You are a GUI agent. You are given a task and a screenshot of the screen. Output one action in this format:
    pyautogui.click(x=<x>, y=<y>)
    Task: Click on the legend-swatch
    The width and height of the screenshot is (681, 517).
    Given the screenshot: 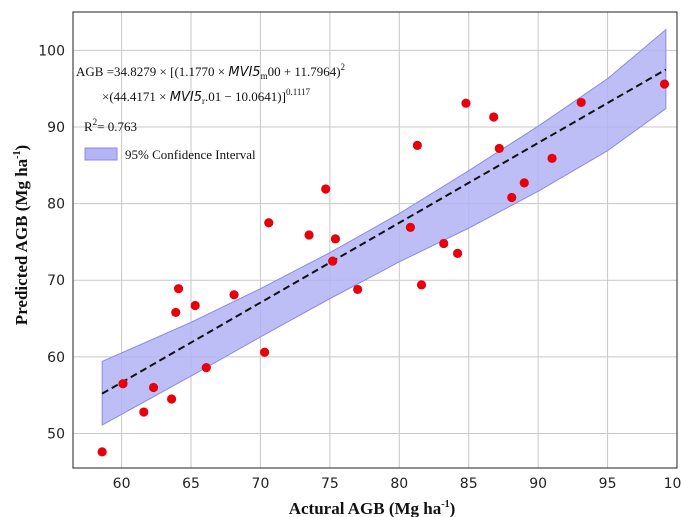 What is the action you would take?
    pyautogui.click(x=101, y=154)
    